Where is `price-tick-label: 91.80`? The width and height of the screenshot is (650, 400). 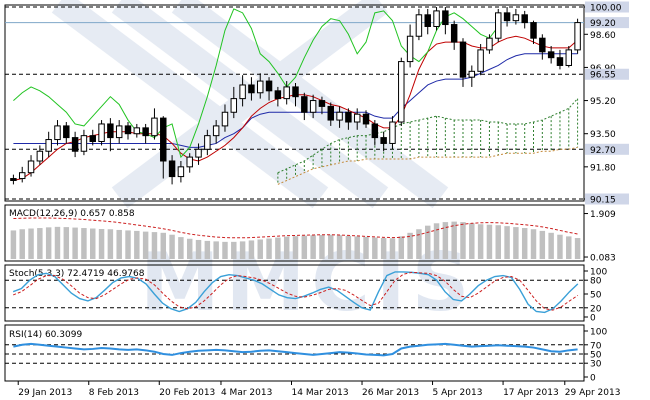
price-tick-label: 91.80 is located at coordinates (603, 168).